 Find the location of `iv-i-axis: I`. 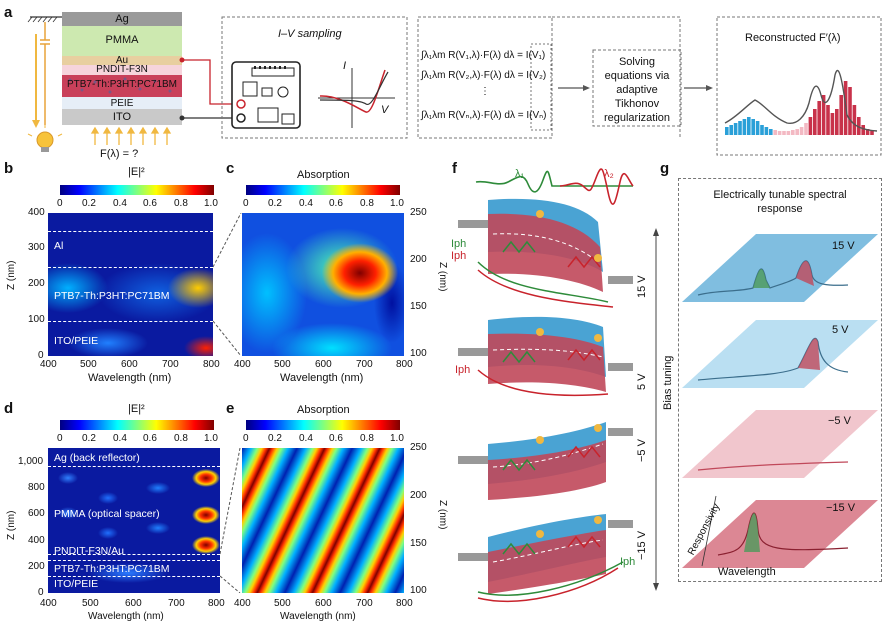

iv-i-axis: I is located at coordinates (345, 66).